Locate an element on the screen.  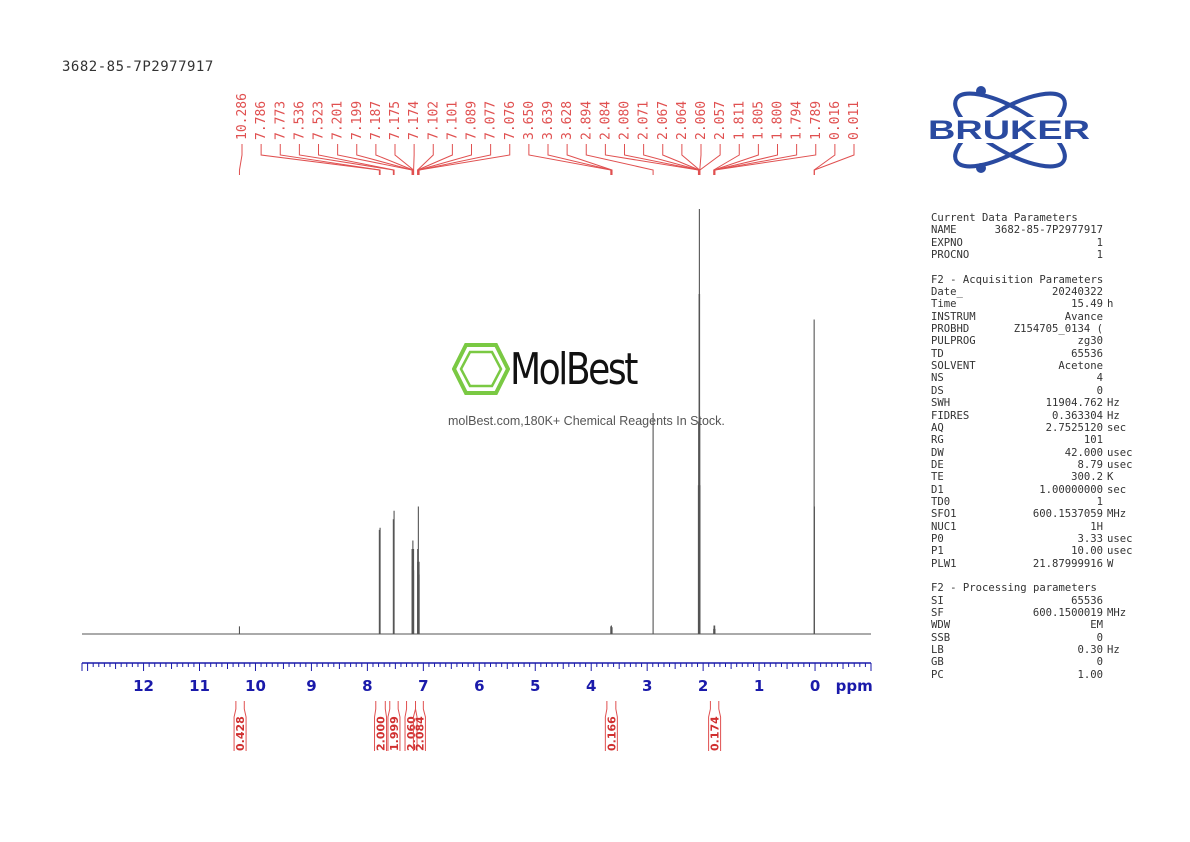
axis-tick-label: 7 is located at coordinates (423, 686).